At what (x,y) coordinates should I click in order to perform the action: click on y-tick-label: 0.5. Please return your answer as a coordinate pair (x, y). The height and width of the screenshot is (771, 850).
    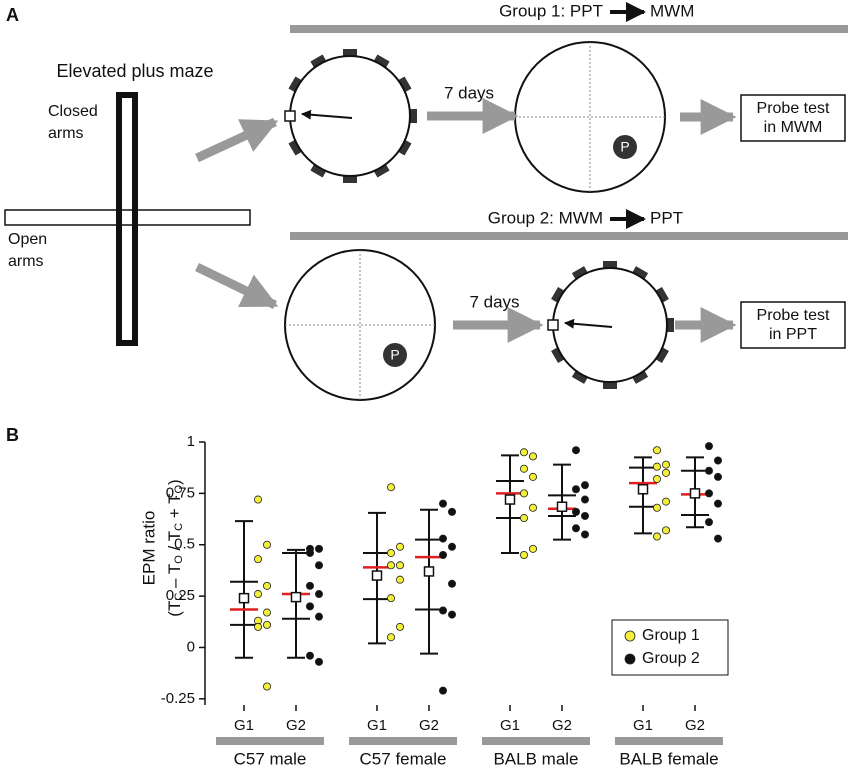
    Looking at the image, I should click on (184, 544).